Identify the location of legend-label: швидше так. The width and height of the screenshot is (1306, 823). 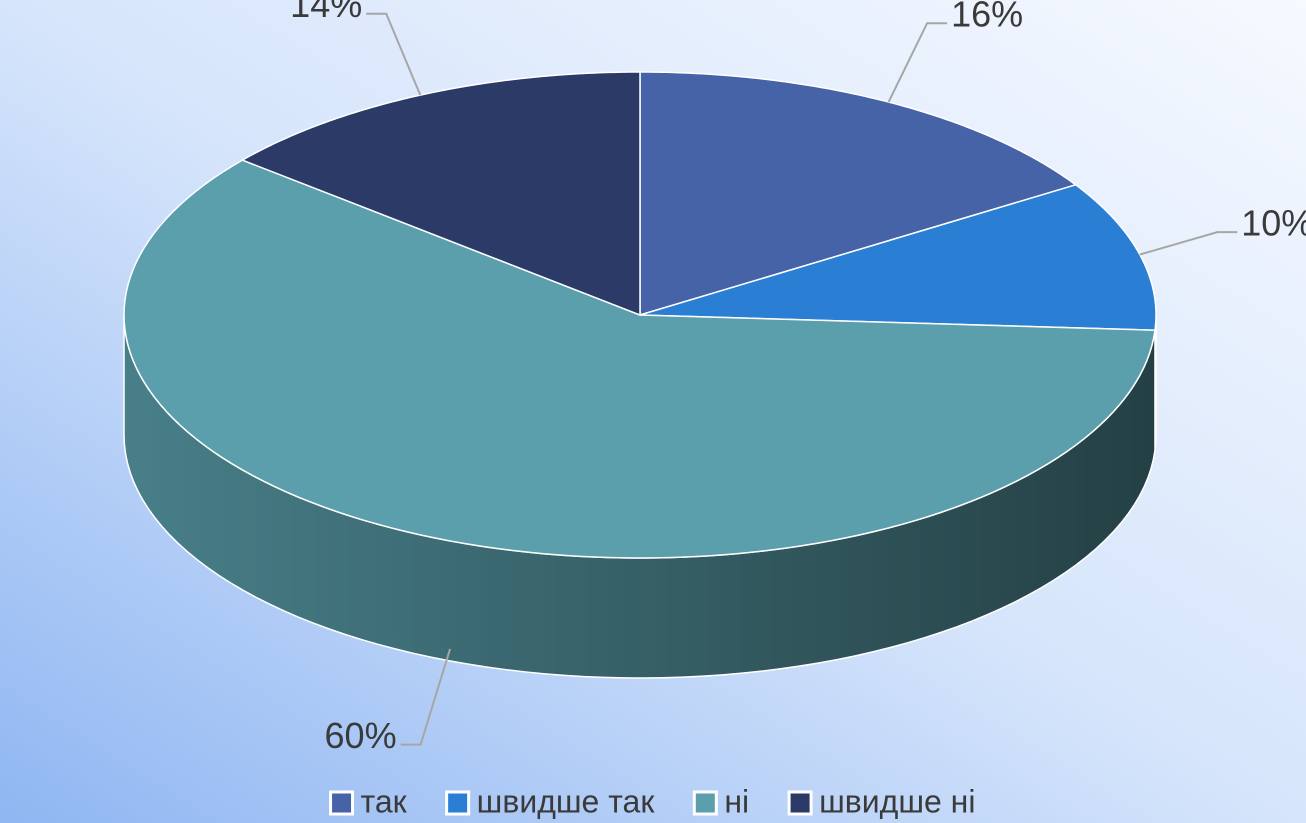
(566, 801).